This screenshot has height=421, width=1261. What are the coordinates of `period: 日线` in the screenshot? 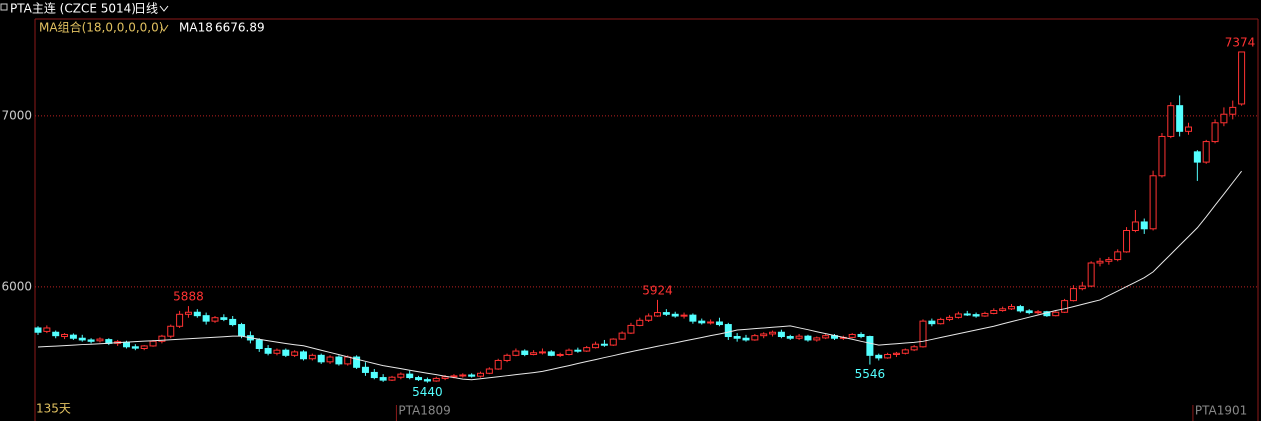 It's located at (146, 9).